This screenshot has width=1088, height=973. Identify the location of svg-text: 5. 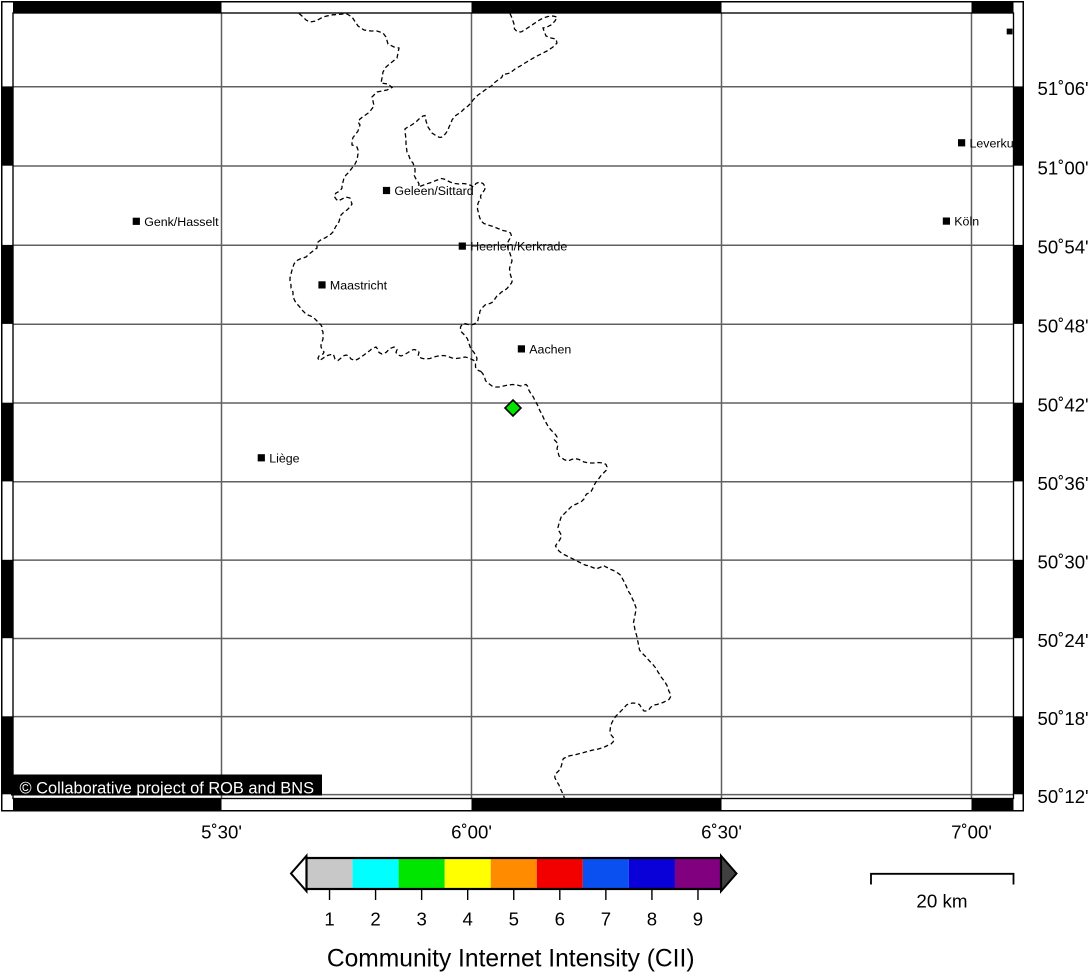
(514, 919).